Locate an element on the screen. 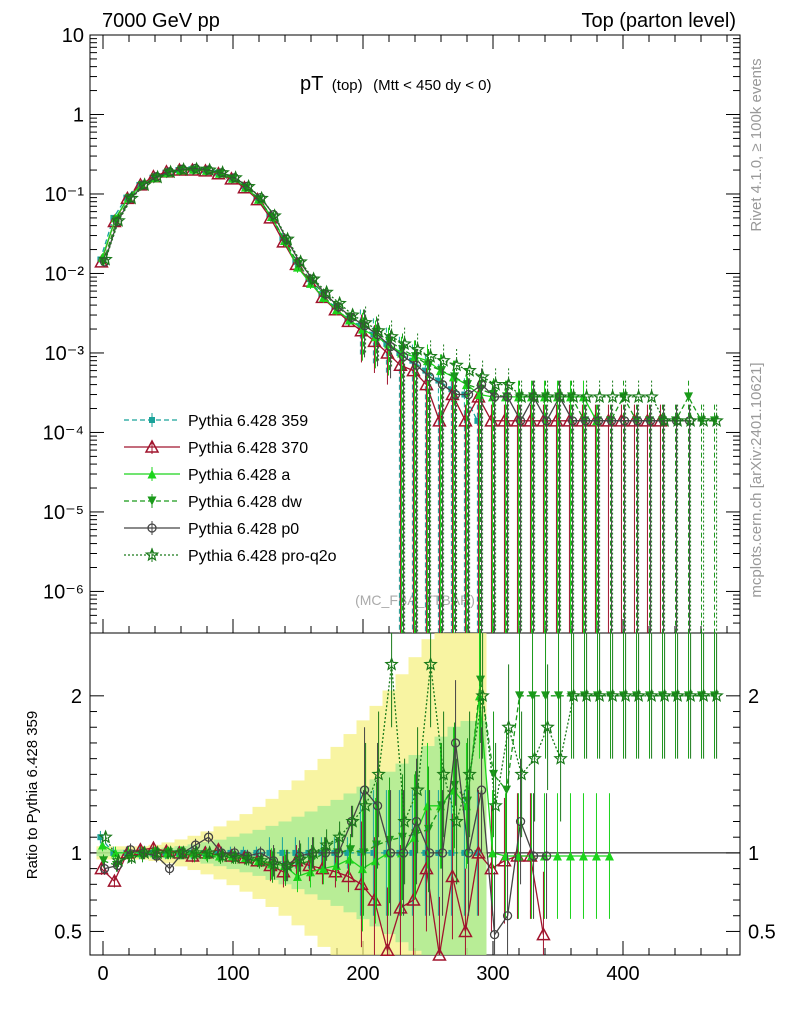  upper-tick-label: 1 is located at coordinates (78, 115).